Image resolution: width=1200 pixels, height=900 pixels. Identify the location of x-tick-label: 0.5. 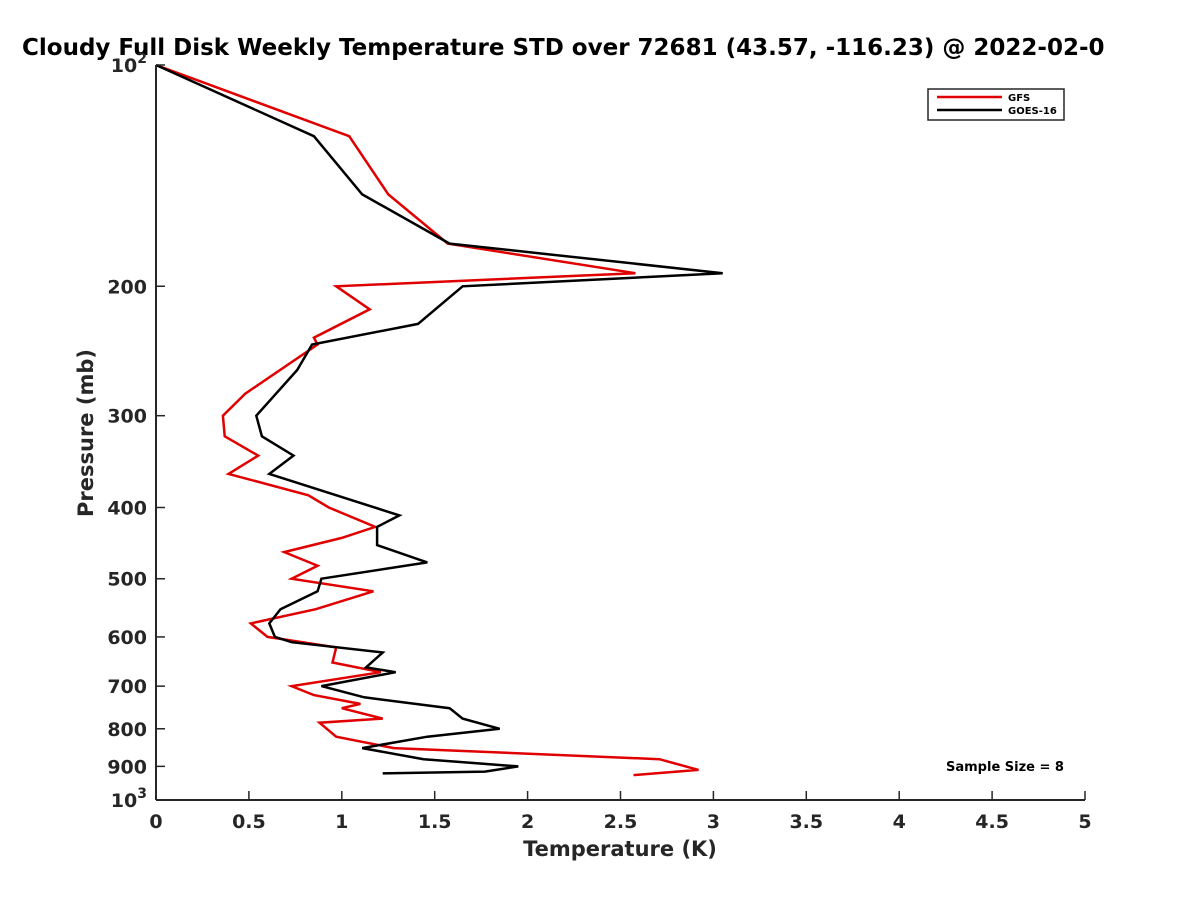
(249, 822).